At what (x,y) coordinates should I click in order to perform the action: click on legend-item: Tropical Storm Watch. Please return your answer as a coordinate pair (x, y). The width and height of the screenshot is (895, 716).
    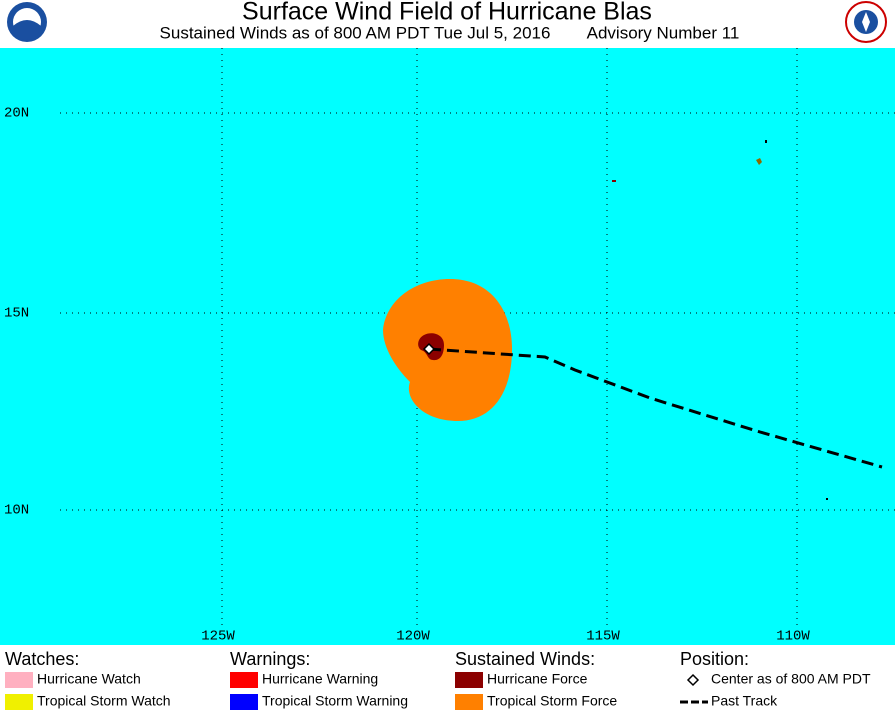
    Looking at the image, I should click on (104, 701).